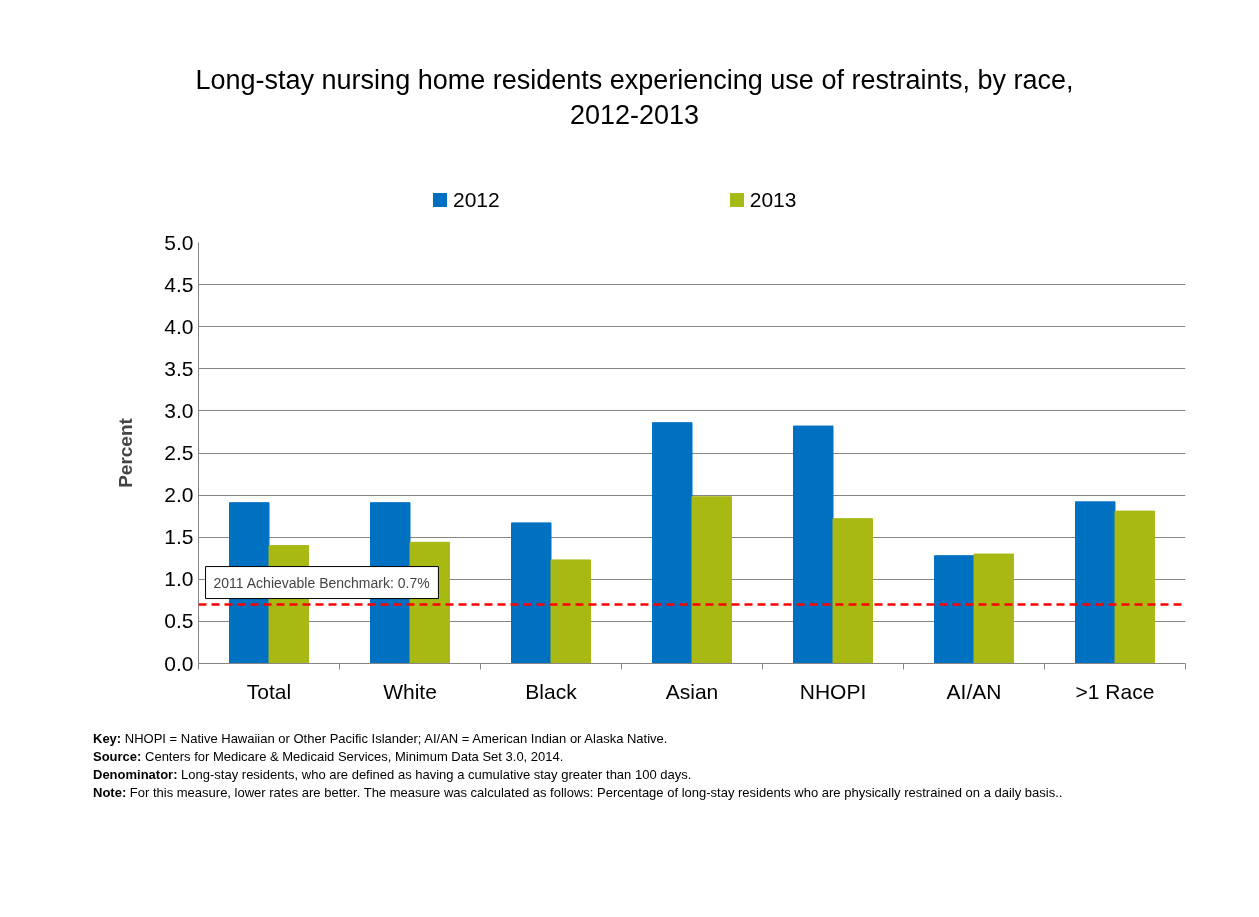  I want to click on y-tick-label: 0.0, so click(179, 663).